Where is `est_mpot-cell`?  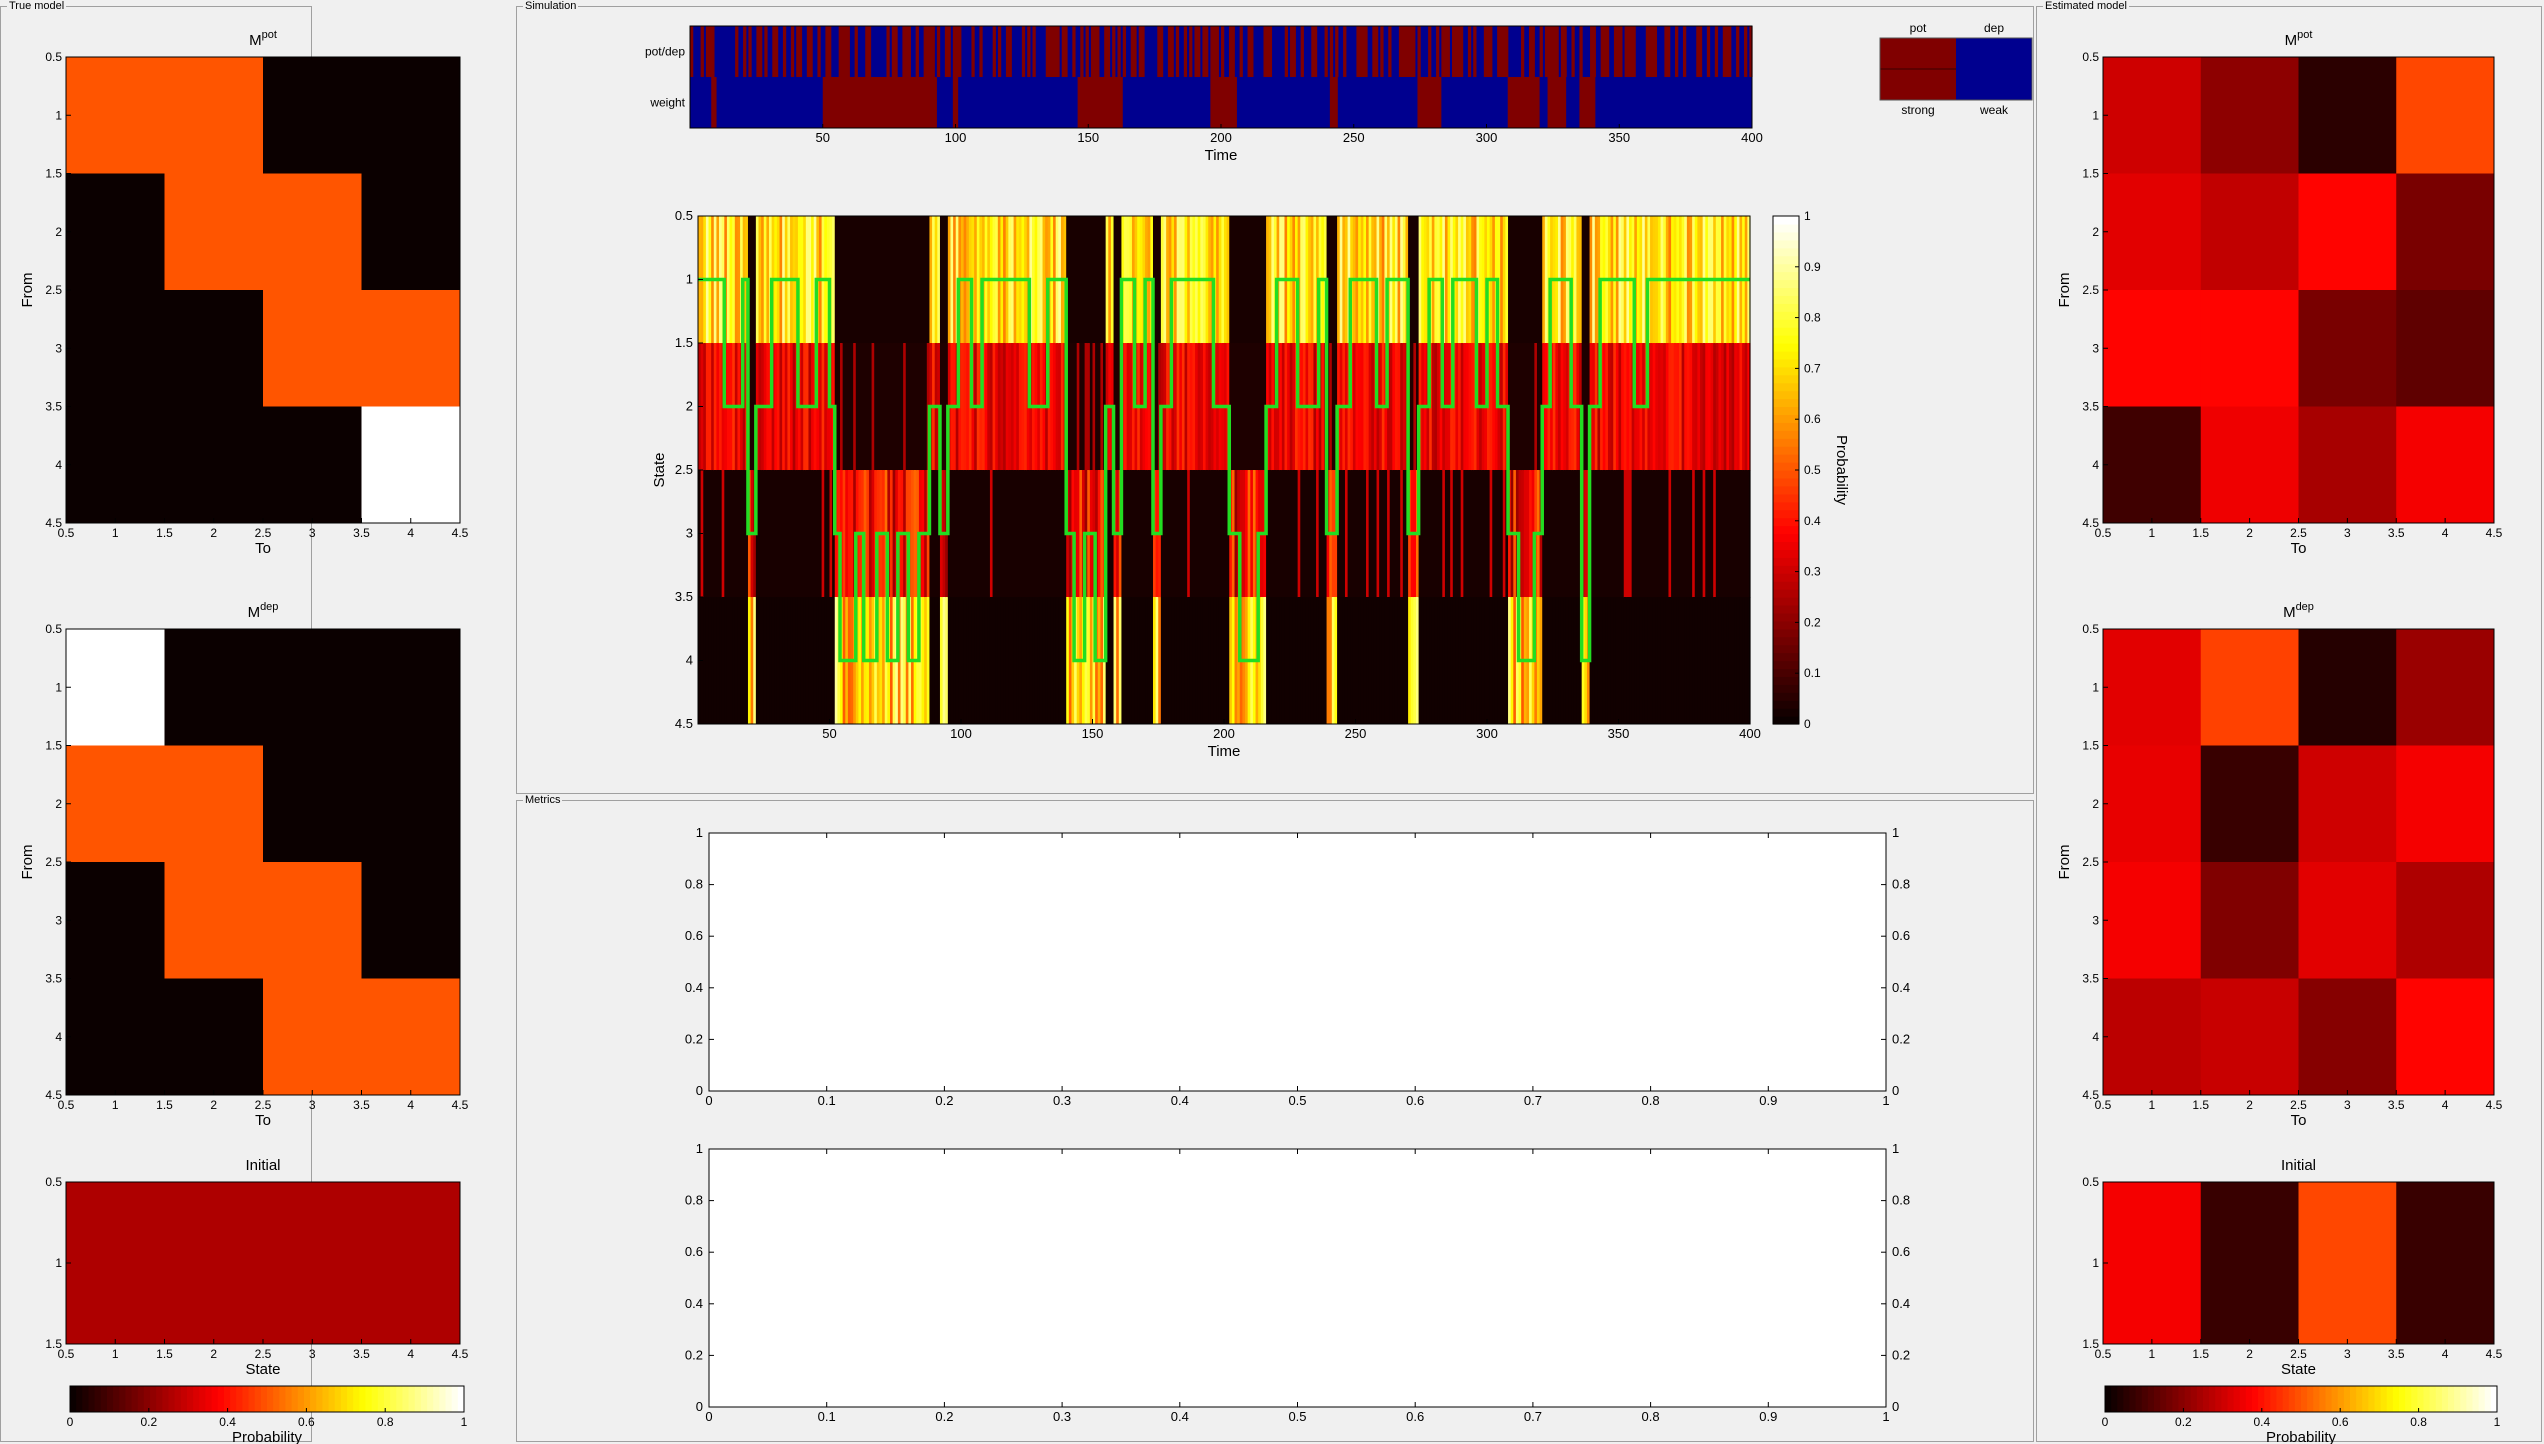
est_mpot-cell is located at coordinates (2249, 232).